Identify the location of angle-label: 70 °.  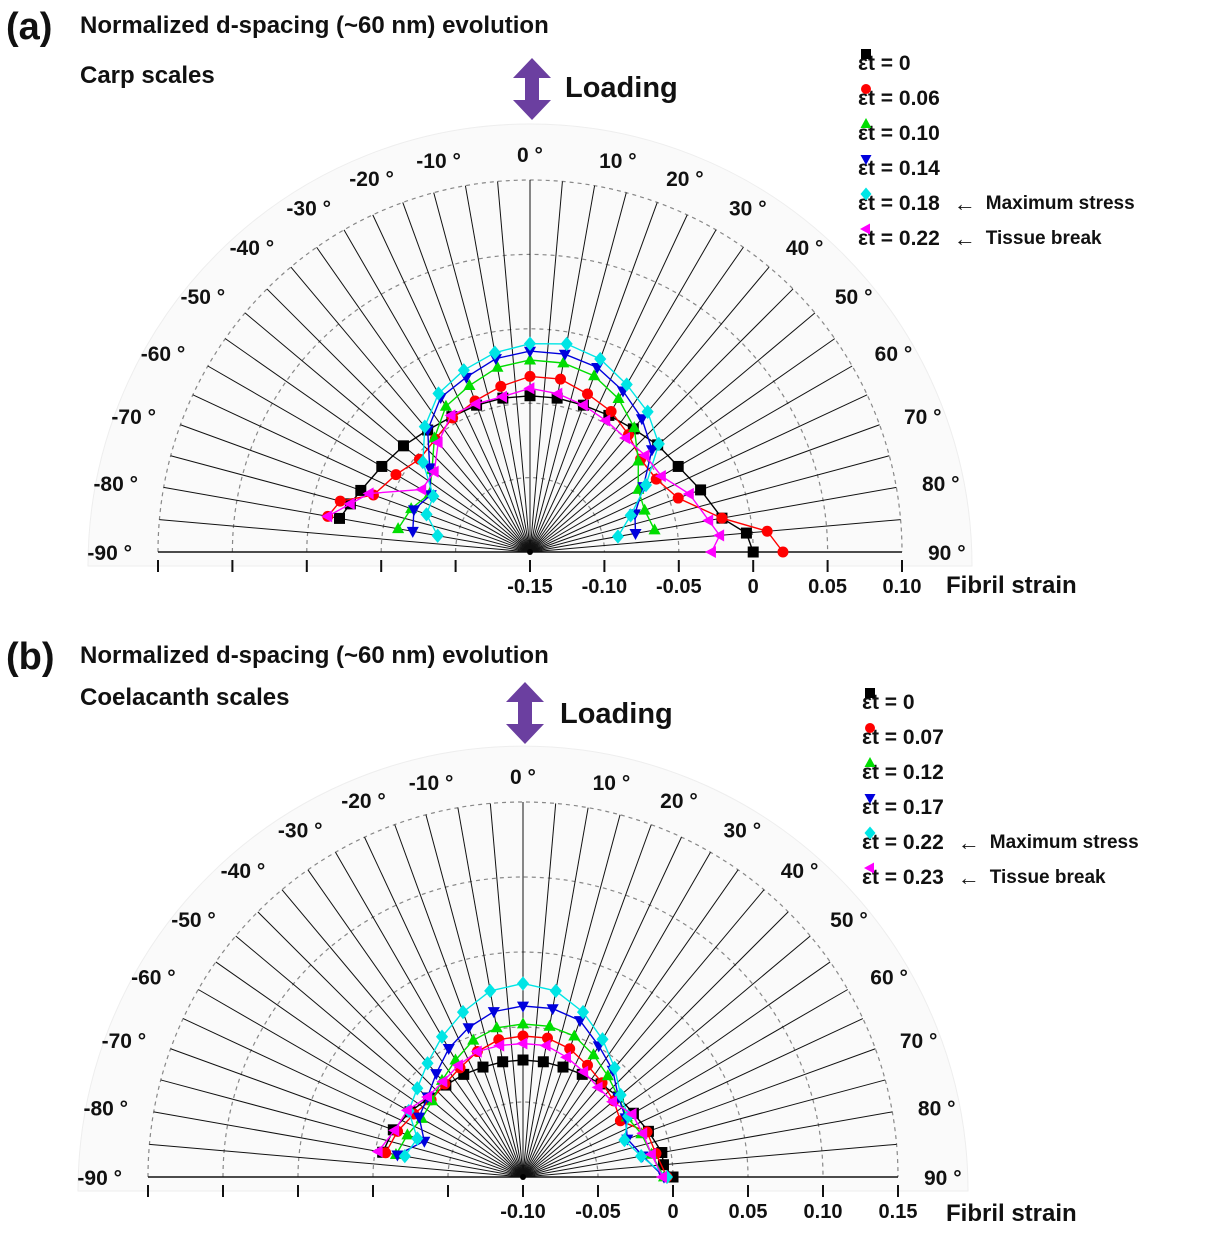
(919, 1041).